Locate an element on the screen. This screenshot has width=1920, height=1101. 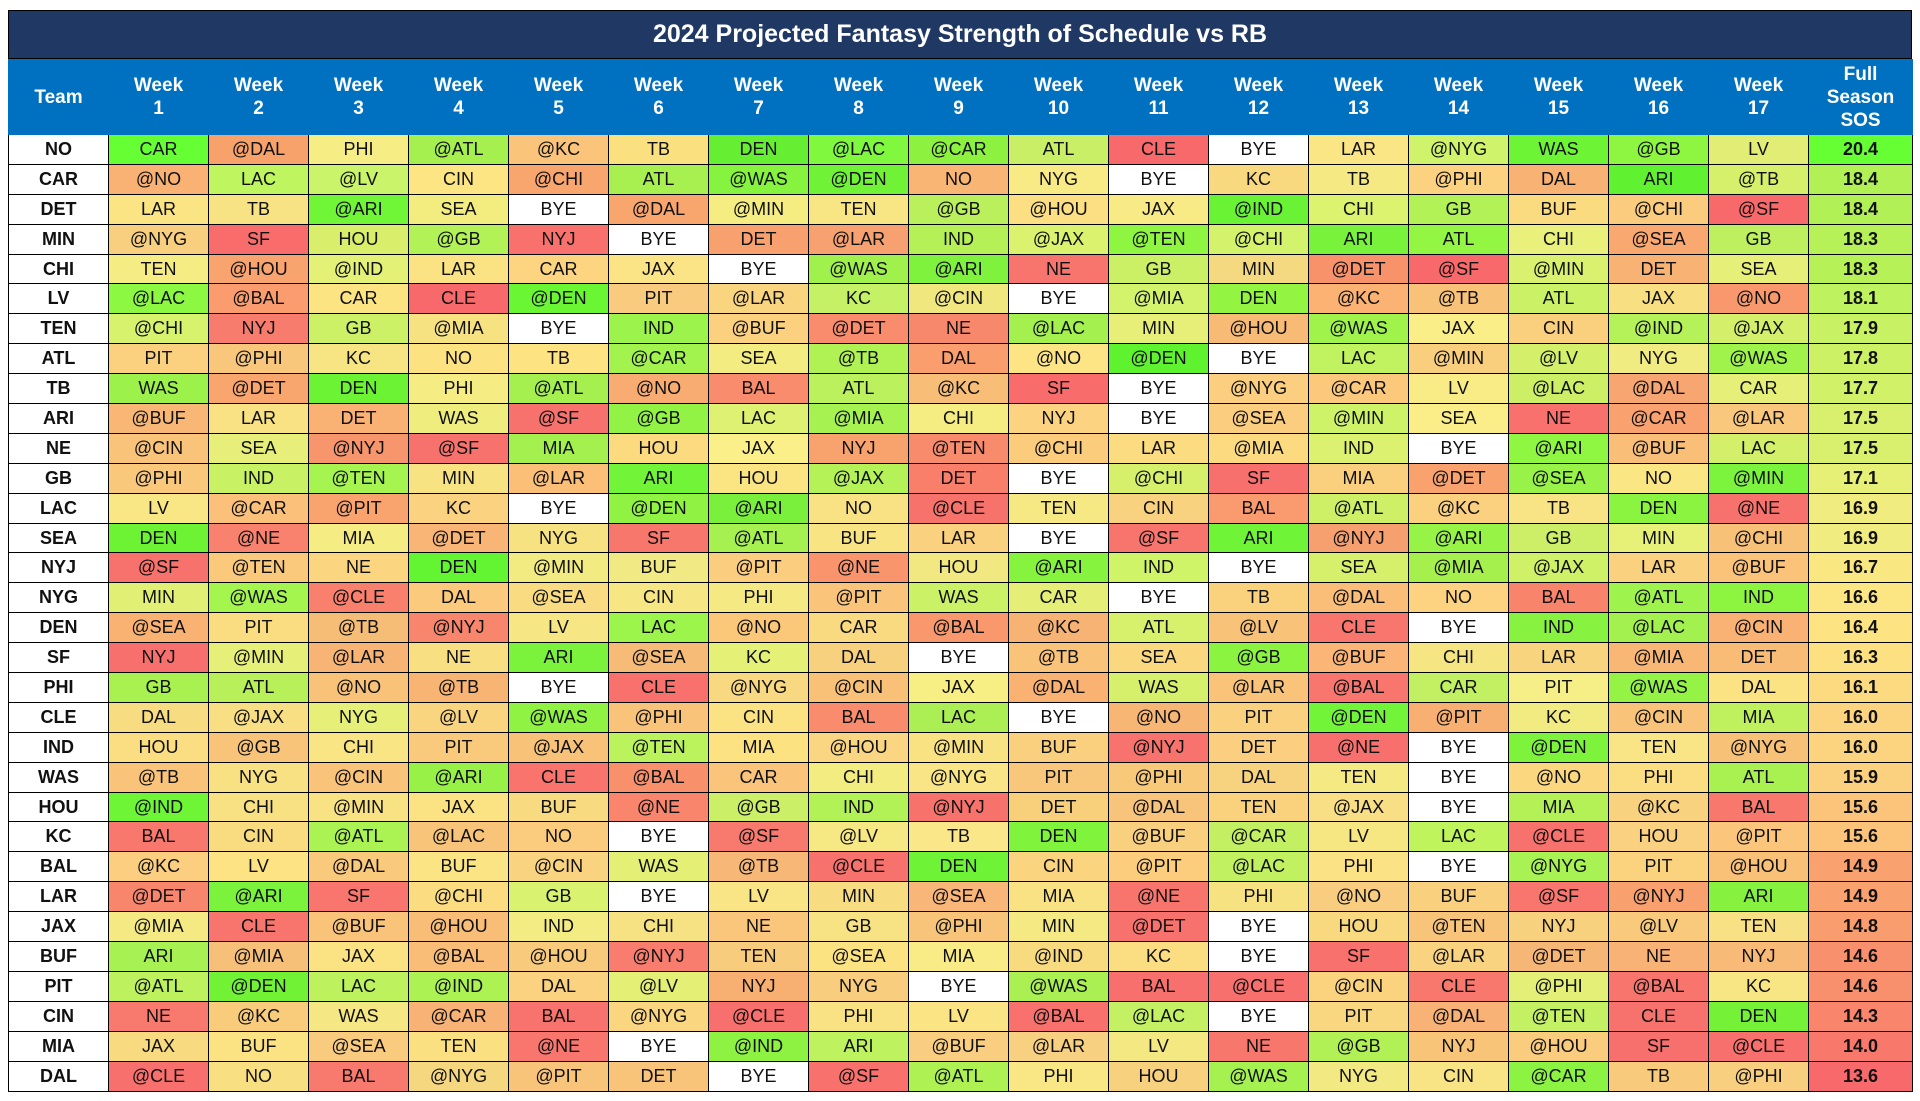
matchup-cell: @LAC is located at coordinates (1558, 389).